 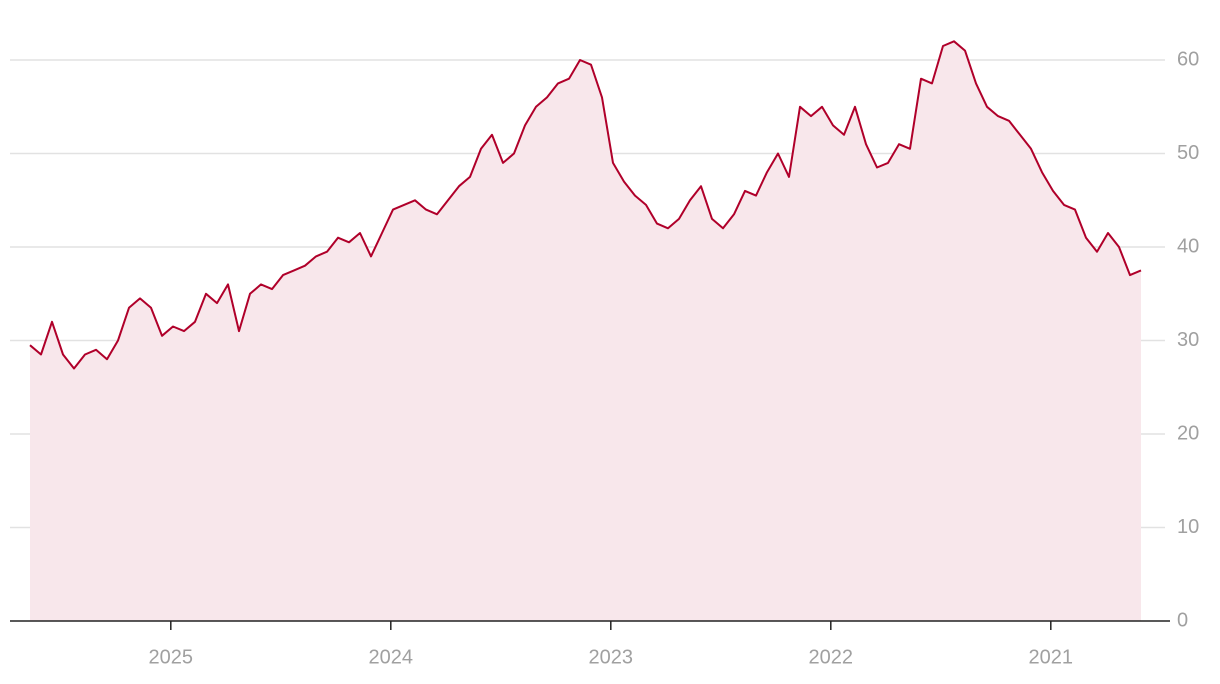 What do you see at coordinates (1188, 246) in the screenshot?
I see `y-tick-label: 40` at bounding box center [1188, 246].